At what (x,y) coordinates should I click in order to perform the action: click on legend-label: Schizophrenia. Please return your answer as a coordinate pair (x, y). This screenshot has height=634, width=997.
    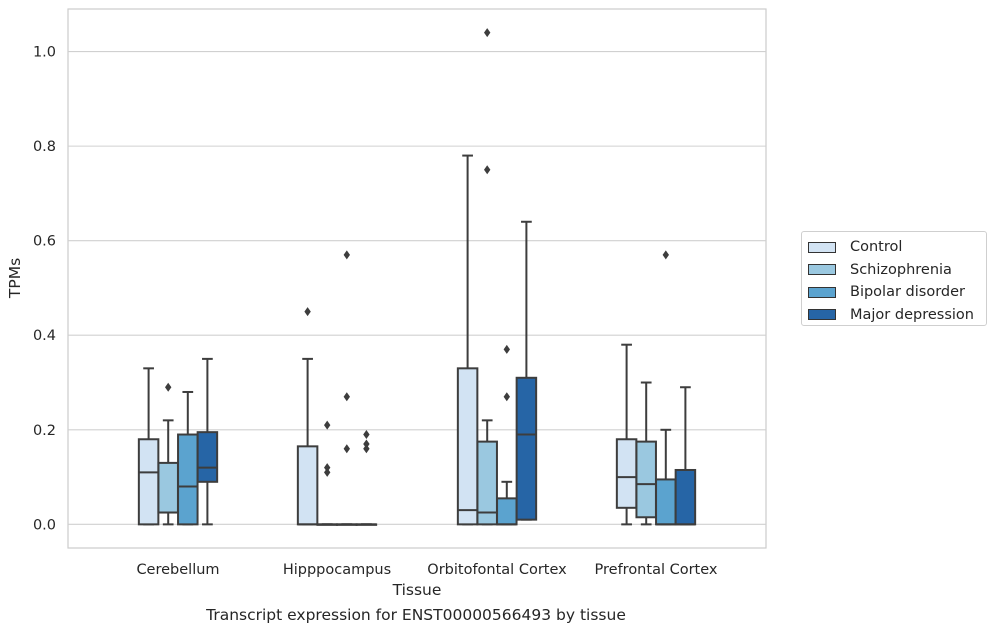
    Looking at the image, I should click on (901, 269).